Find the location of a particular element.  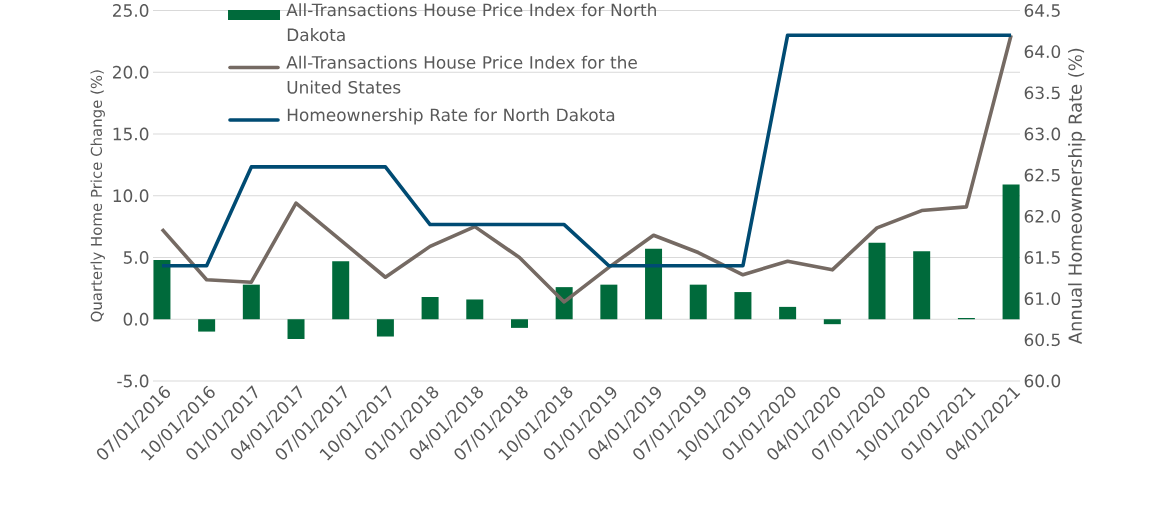

y2-axis-title: Annual Homeownership Rate (%) is located at coordinates (1077, 196).